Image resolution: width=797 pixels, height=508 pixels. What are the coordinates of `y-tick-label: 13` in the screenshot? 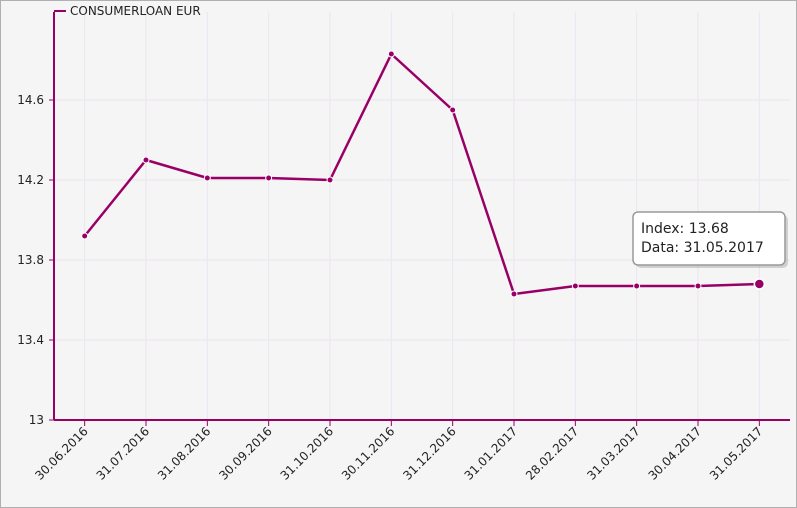 It's located at (36, 420).